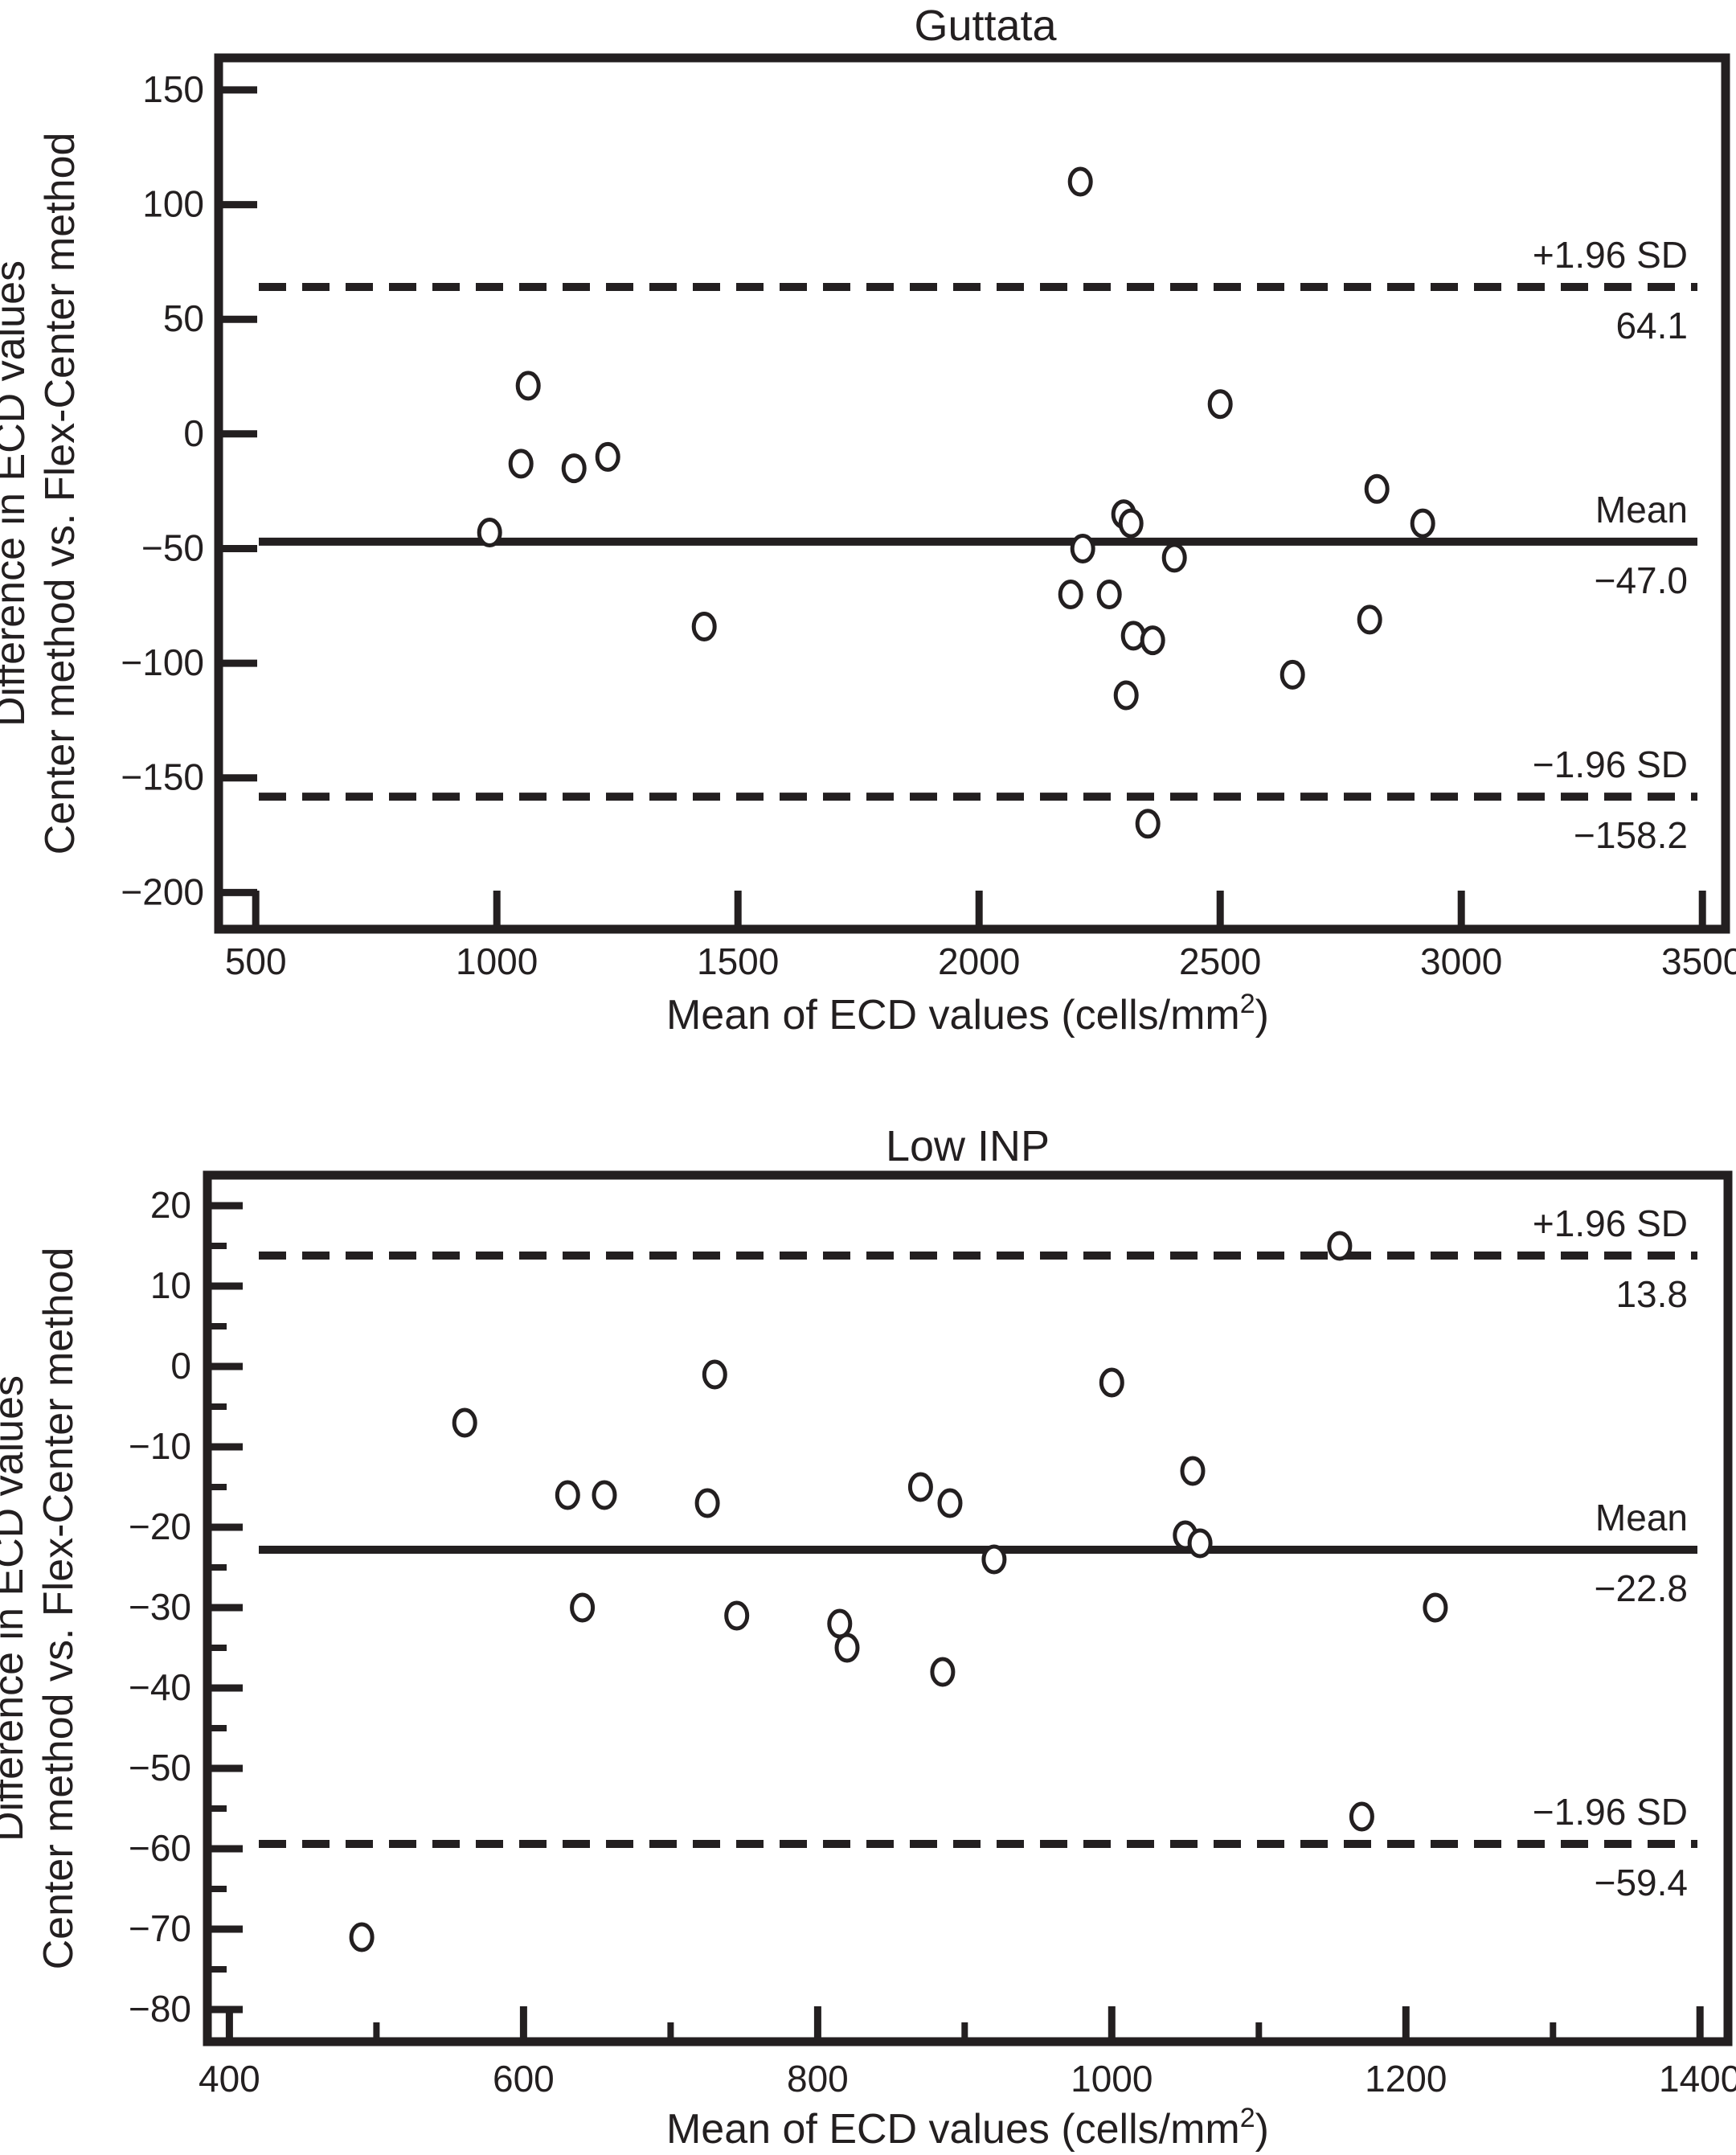 This screenshot has height=2155, width=1736. I want to click on x-axis-tick-label: 400, so click(229, 2079).